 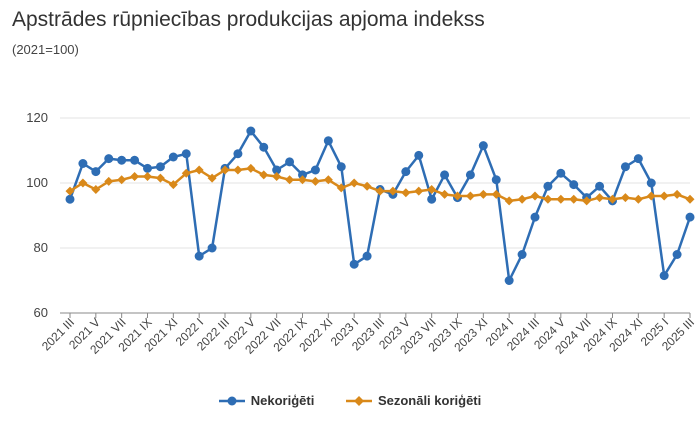 What do you see at coordinates (282, 400) in the screenshot?
I see `legend-label-series-0: Nekoriģēti` at bounding box center [282, 400].